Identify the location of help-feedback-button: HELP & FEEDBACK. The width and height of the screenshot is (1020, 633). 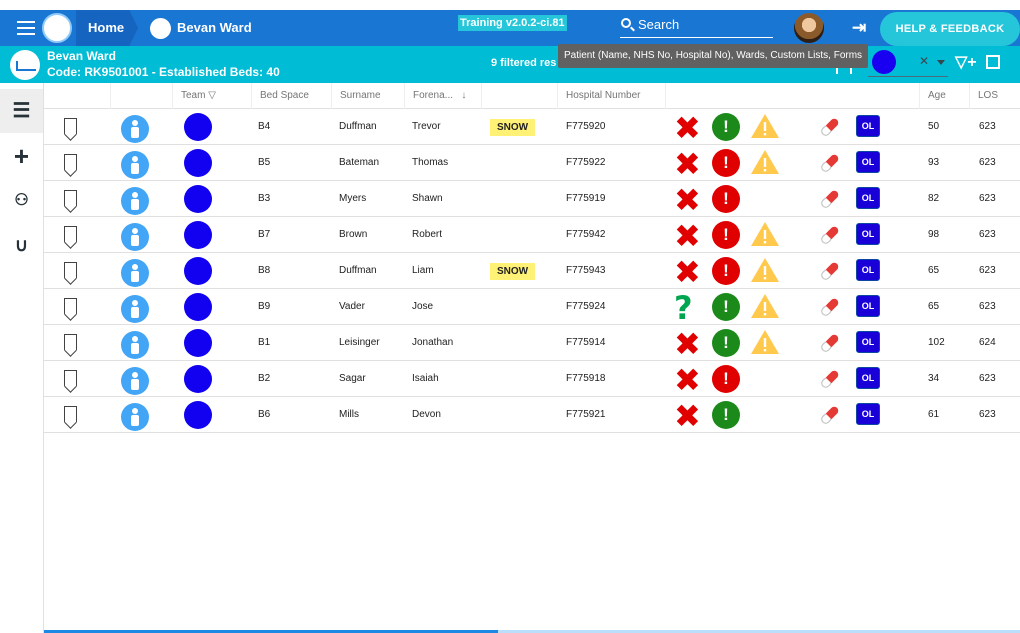
(950, 29).